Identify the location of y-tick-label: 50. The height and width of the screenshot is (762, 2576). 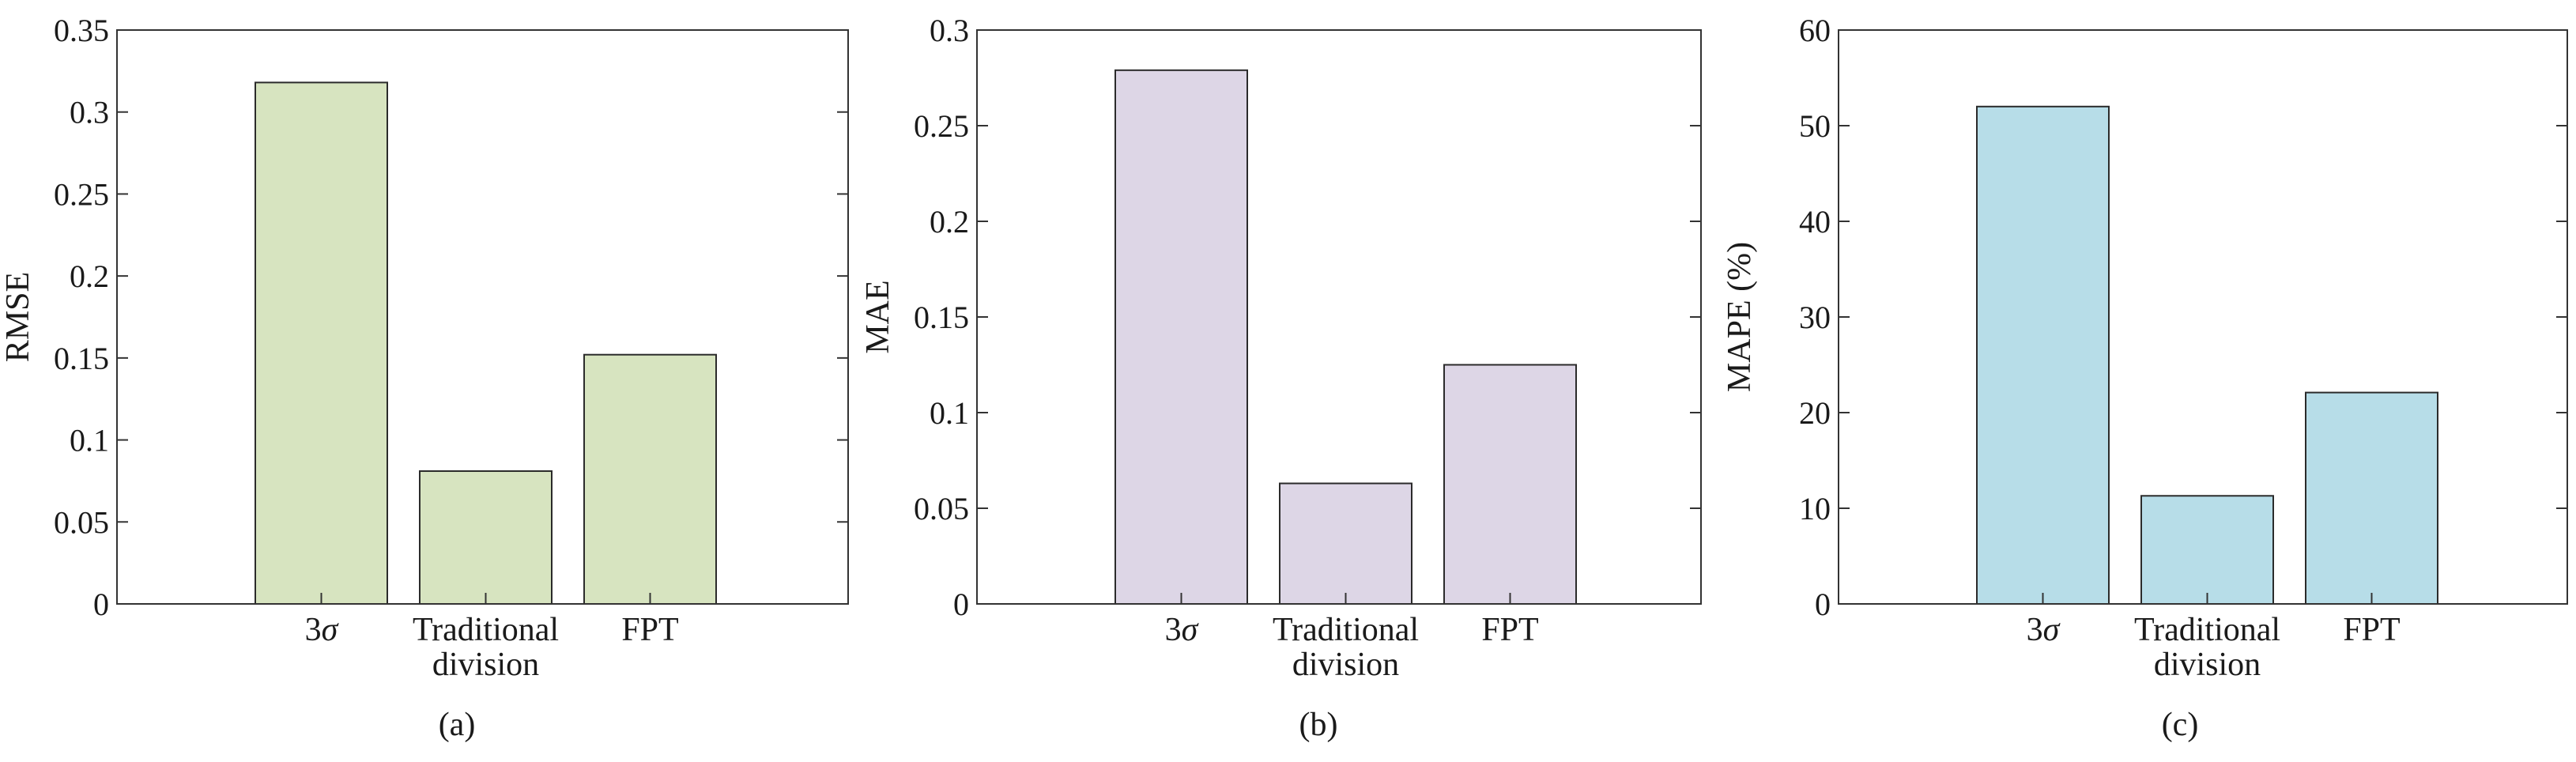
(1815, 126).